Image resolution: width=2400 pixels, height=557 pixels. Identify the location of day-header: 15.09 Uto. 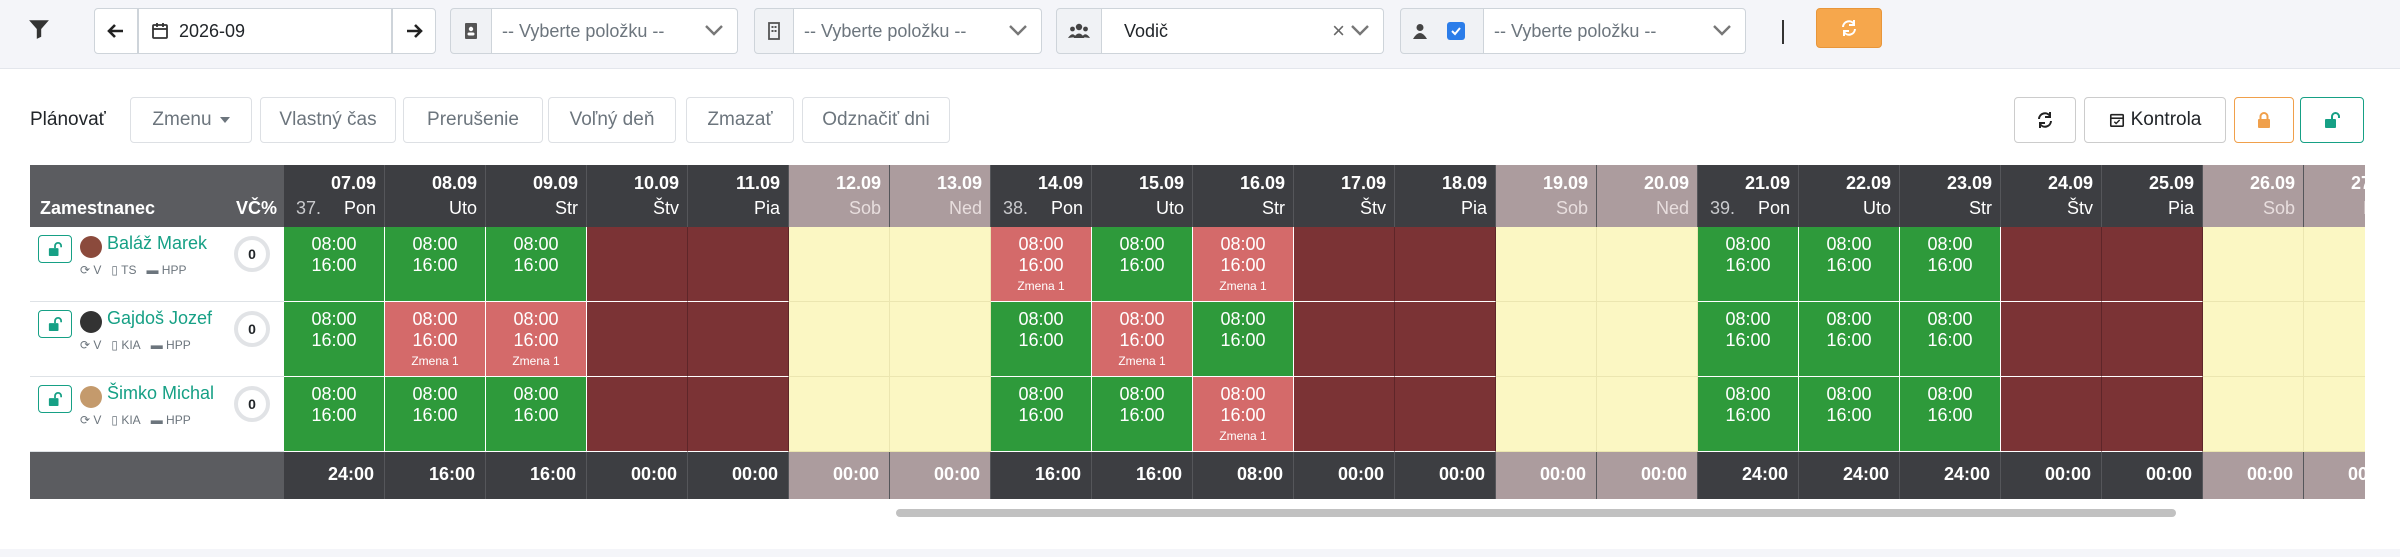
(1142, 196).